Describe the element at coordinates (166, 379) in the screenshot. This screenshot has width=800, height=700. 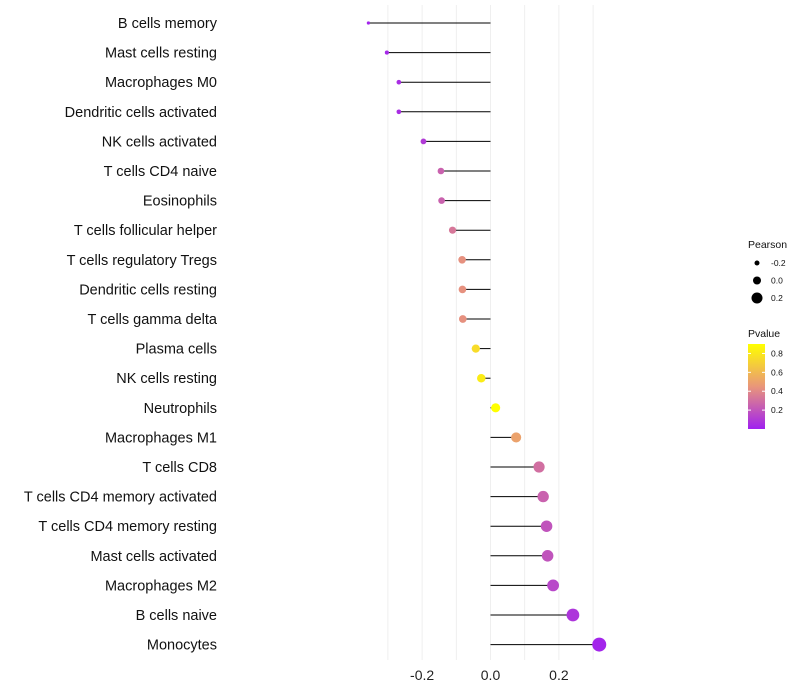
I see `category-label: NK cells resting` at that location.